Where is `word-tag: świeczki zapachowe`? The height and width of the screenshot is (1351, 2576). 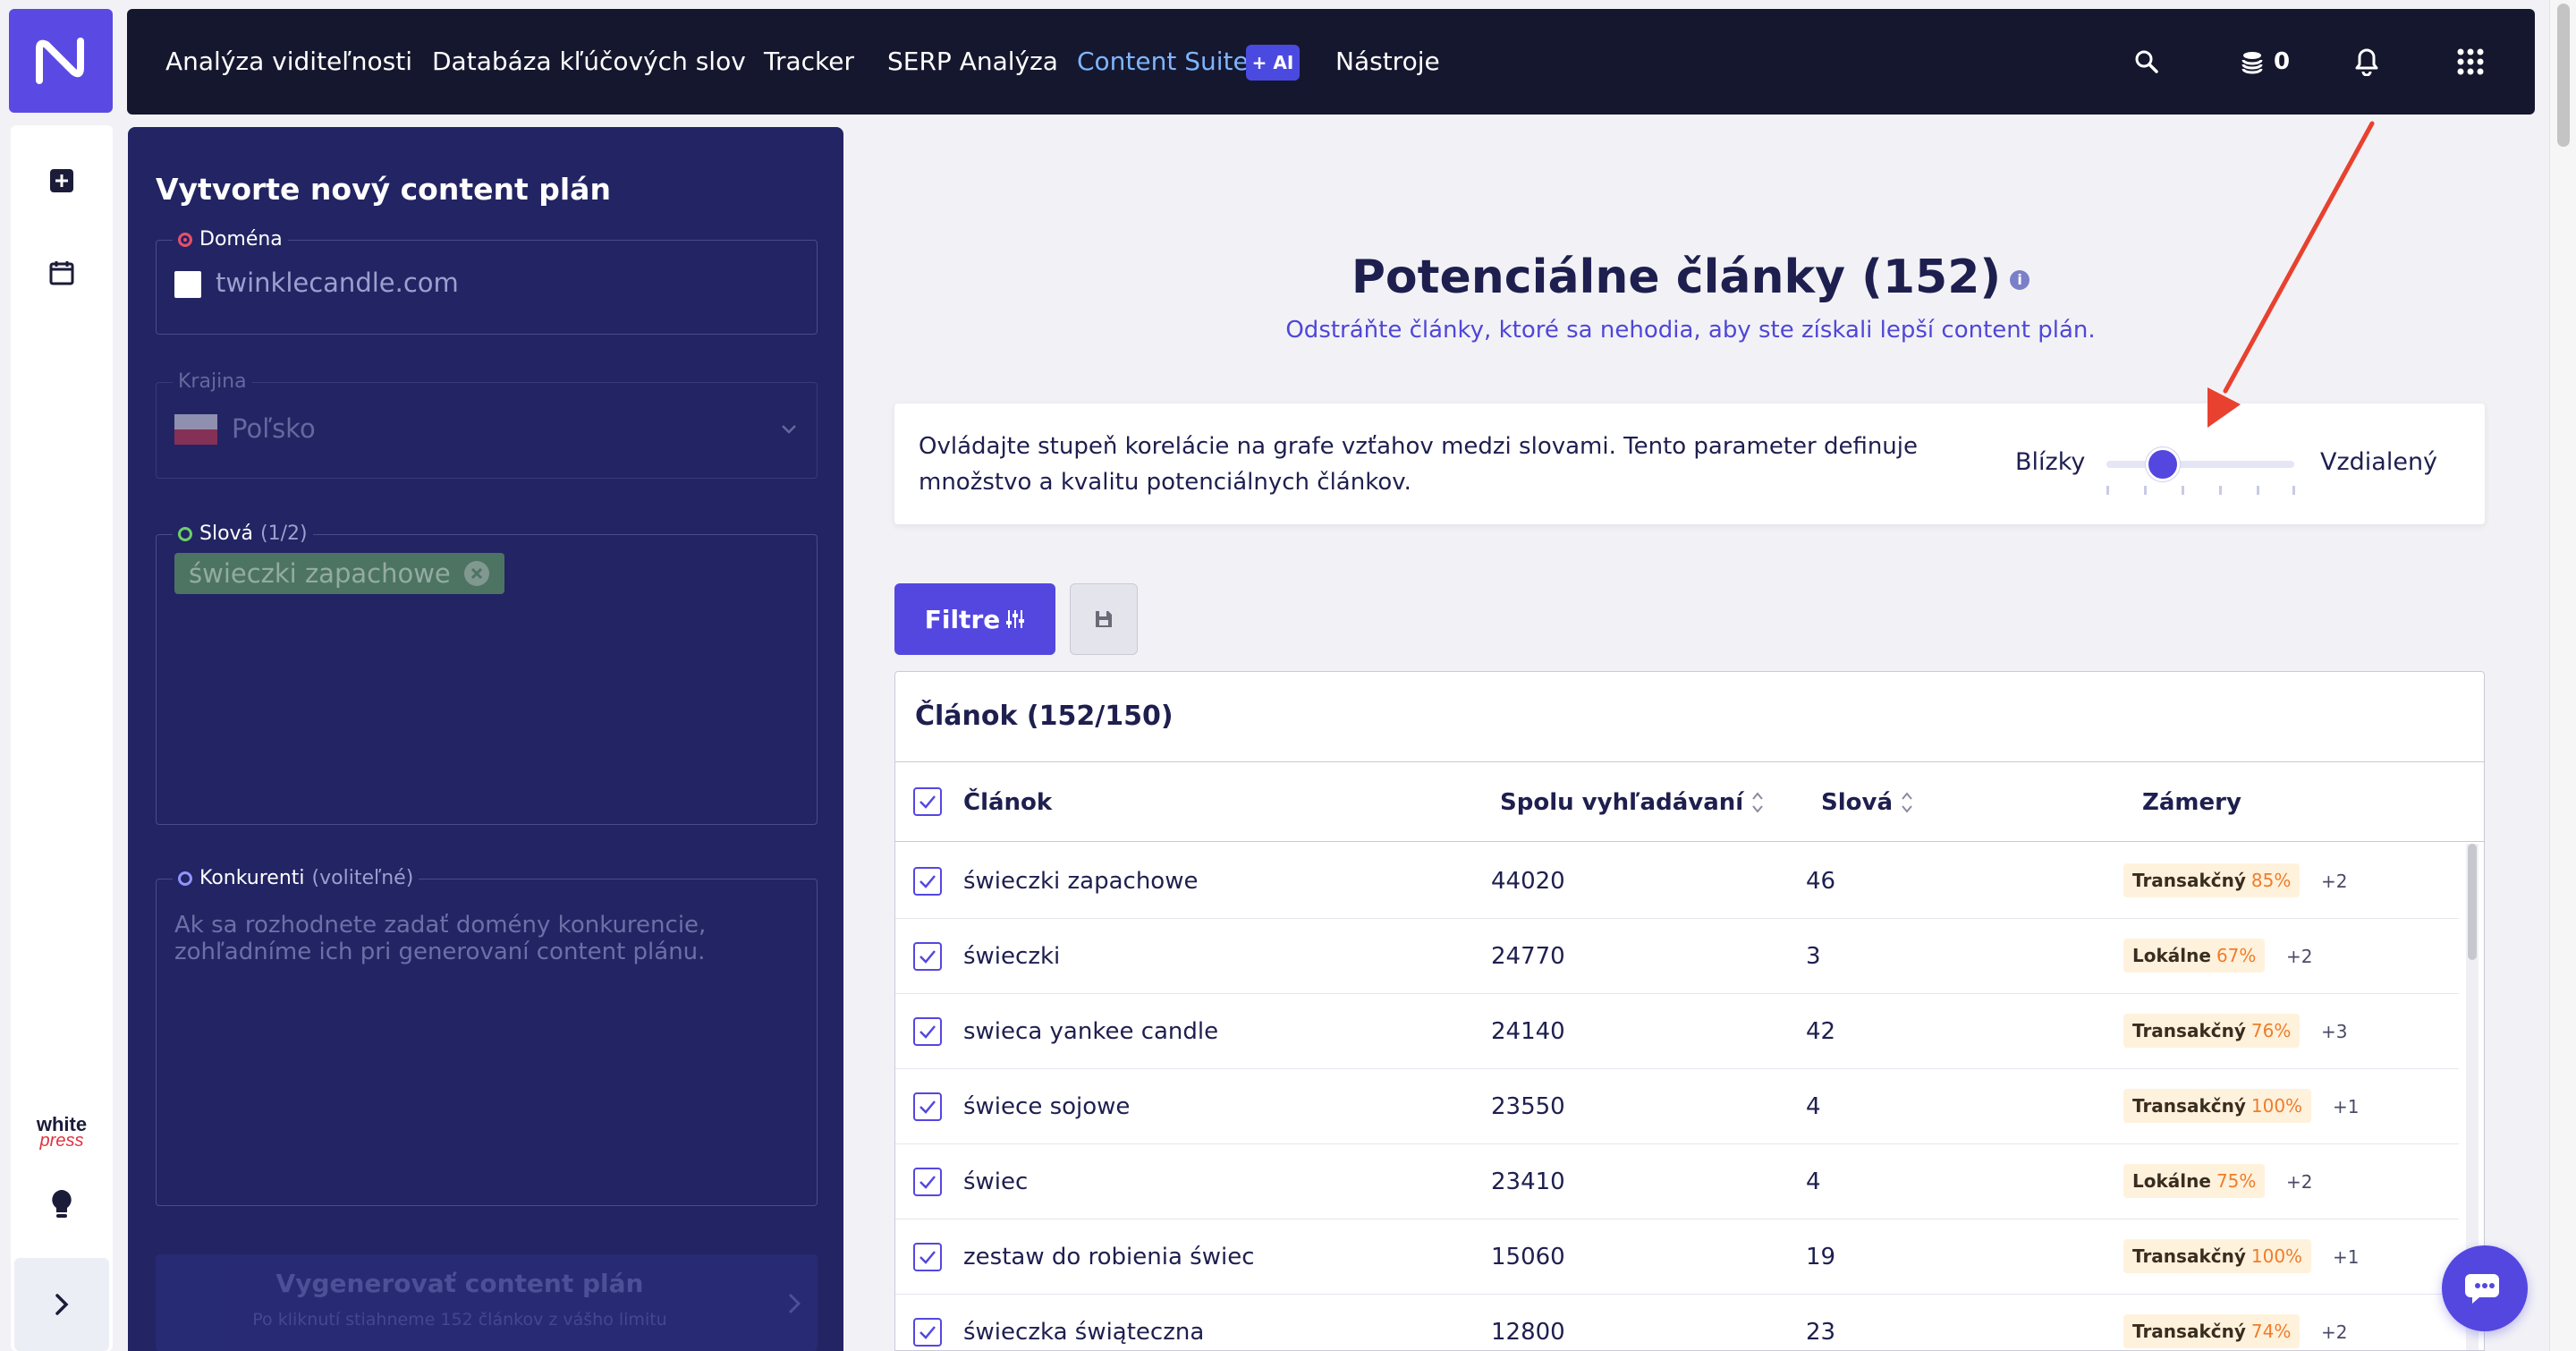
word-tag: świeczki zapachowe is located at coordinates (339, 573).